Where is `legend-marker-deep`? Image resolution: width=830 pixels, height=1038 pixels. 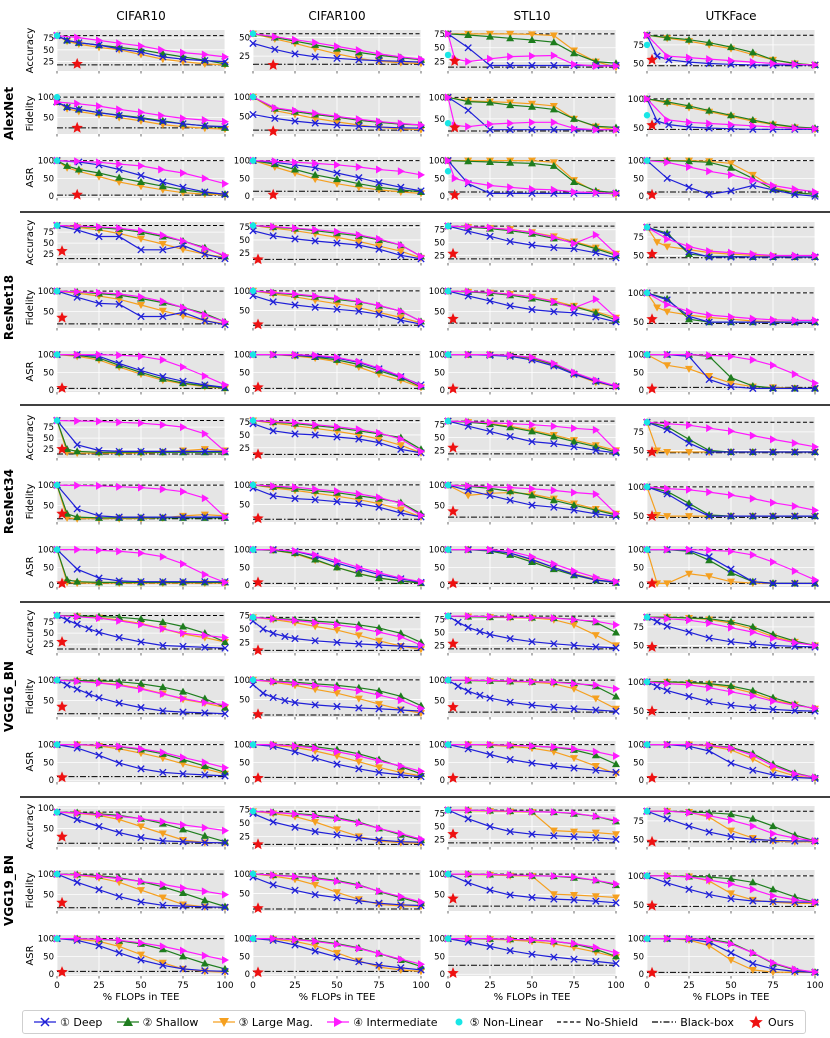 legend-marker-deep is located at coordinates (45, 1022).